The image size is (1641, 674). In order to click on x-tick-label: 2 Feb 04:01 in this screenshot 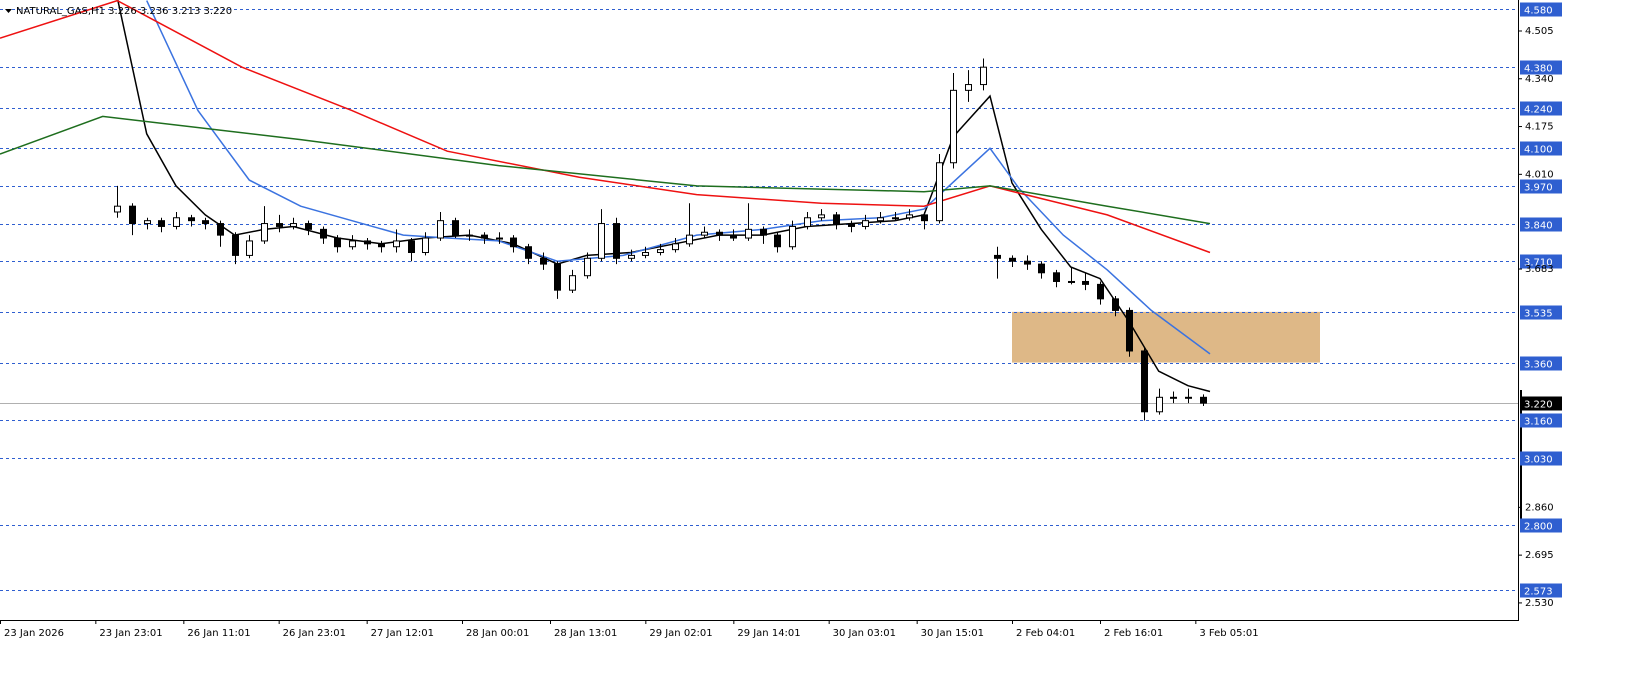, I will do `click(1045, 633)`.